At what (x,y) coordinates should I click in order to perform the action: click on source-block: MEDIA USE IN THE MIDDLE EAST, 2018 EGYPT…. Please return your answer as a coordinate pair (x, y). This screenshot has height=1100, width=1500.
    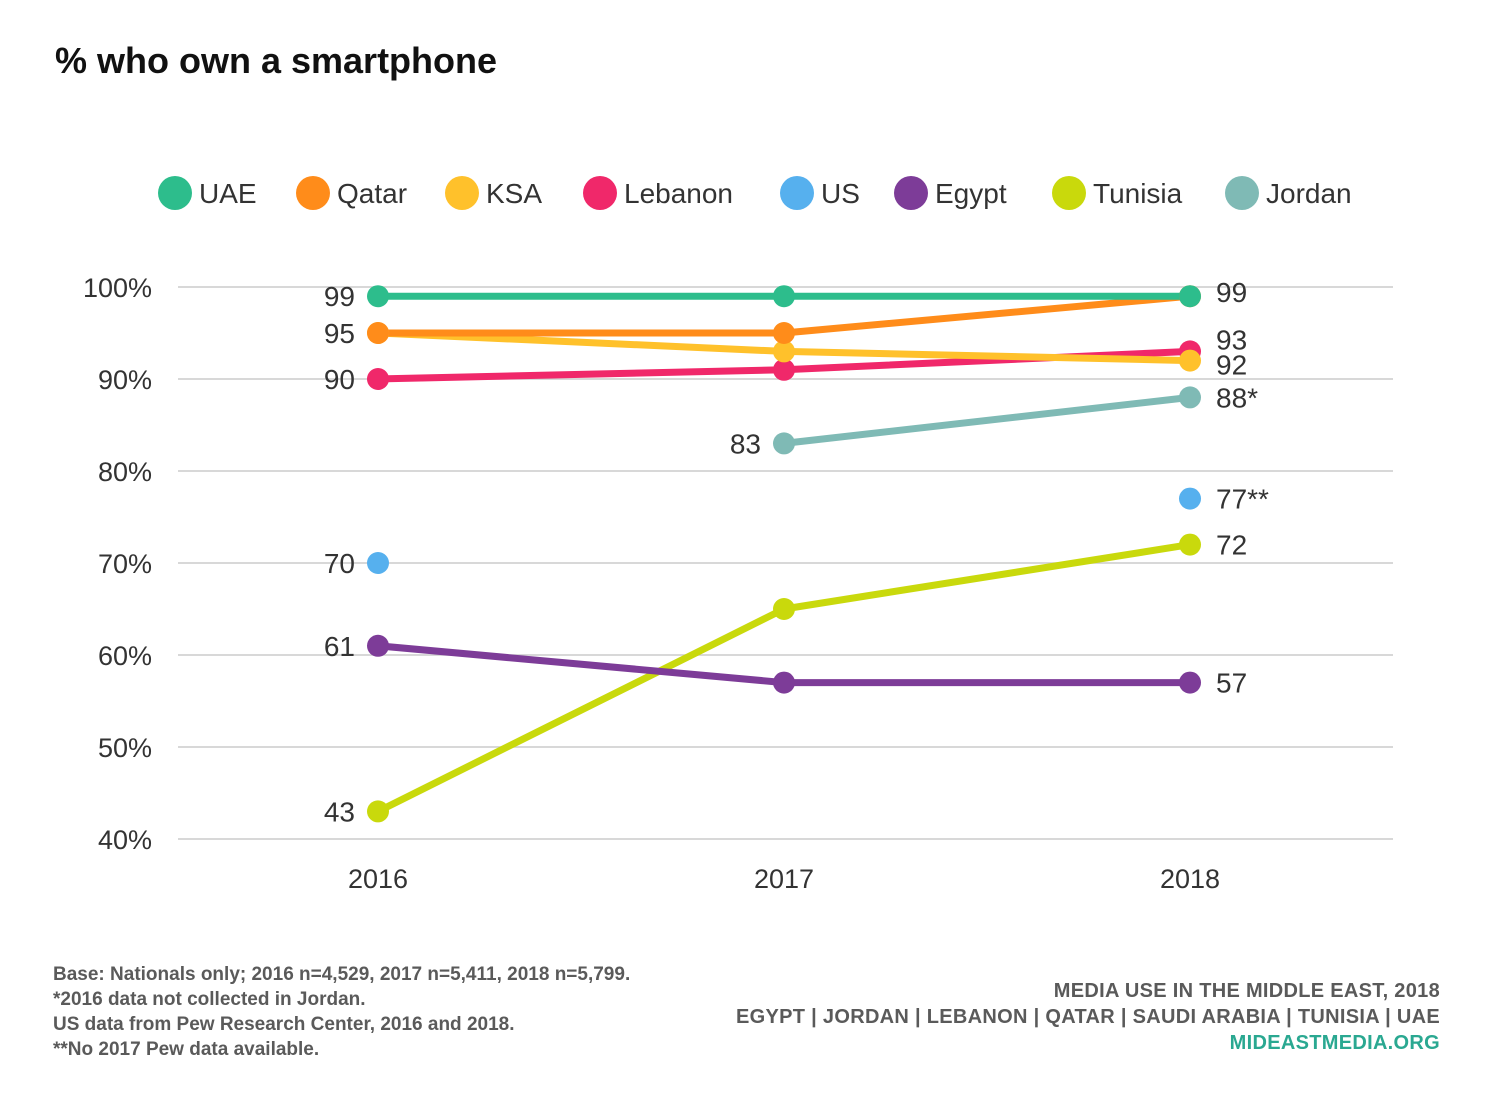
    Looking at the image, I should click on (1088, 1017).